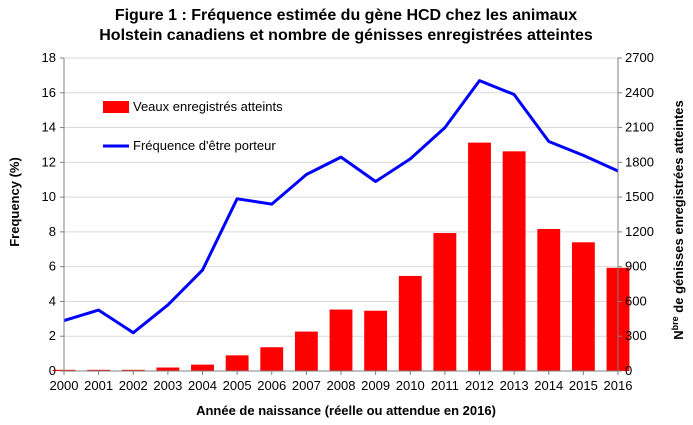 The height and width of the screenshot is (425, 693). I want to click on x-tick-label-2002: 2002, so click(133, 385).